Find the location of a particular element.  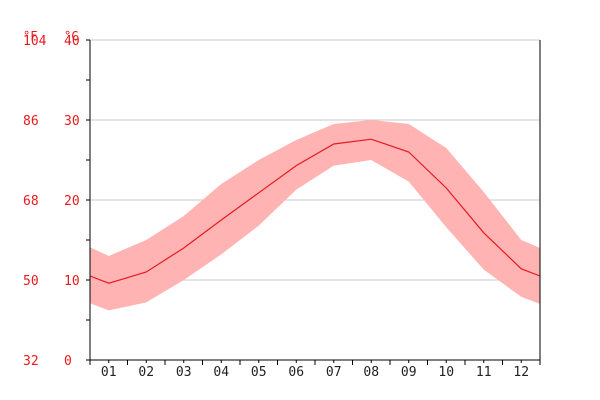

x-tick-label: 05 is located at coordinates (259, 372).